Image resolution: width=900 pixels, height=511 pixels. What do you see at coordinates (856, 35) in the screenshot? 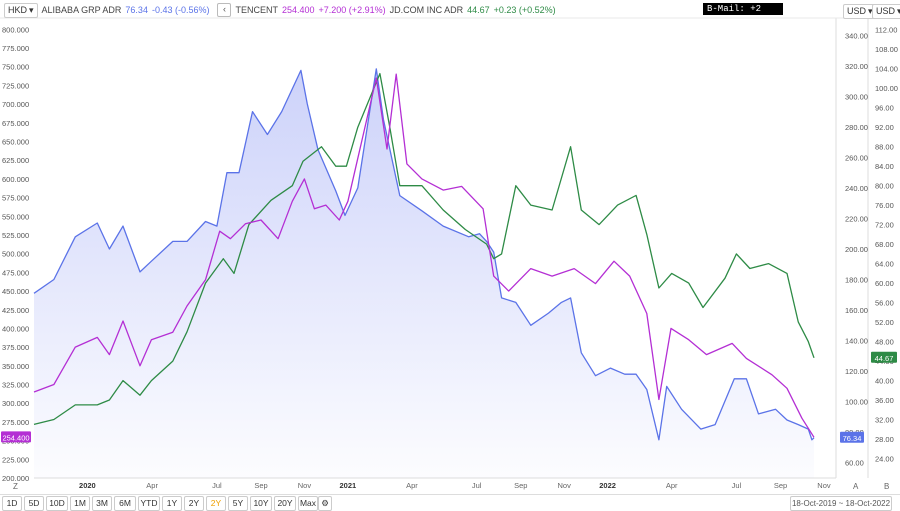
I see `y-tick-label-right-1: 340.00` at bounding box center [856, 35].